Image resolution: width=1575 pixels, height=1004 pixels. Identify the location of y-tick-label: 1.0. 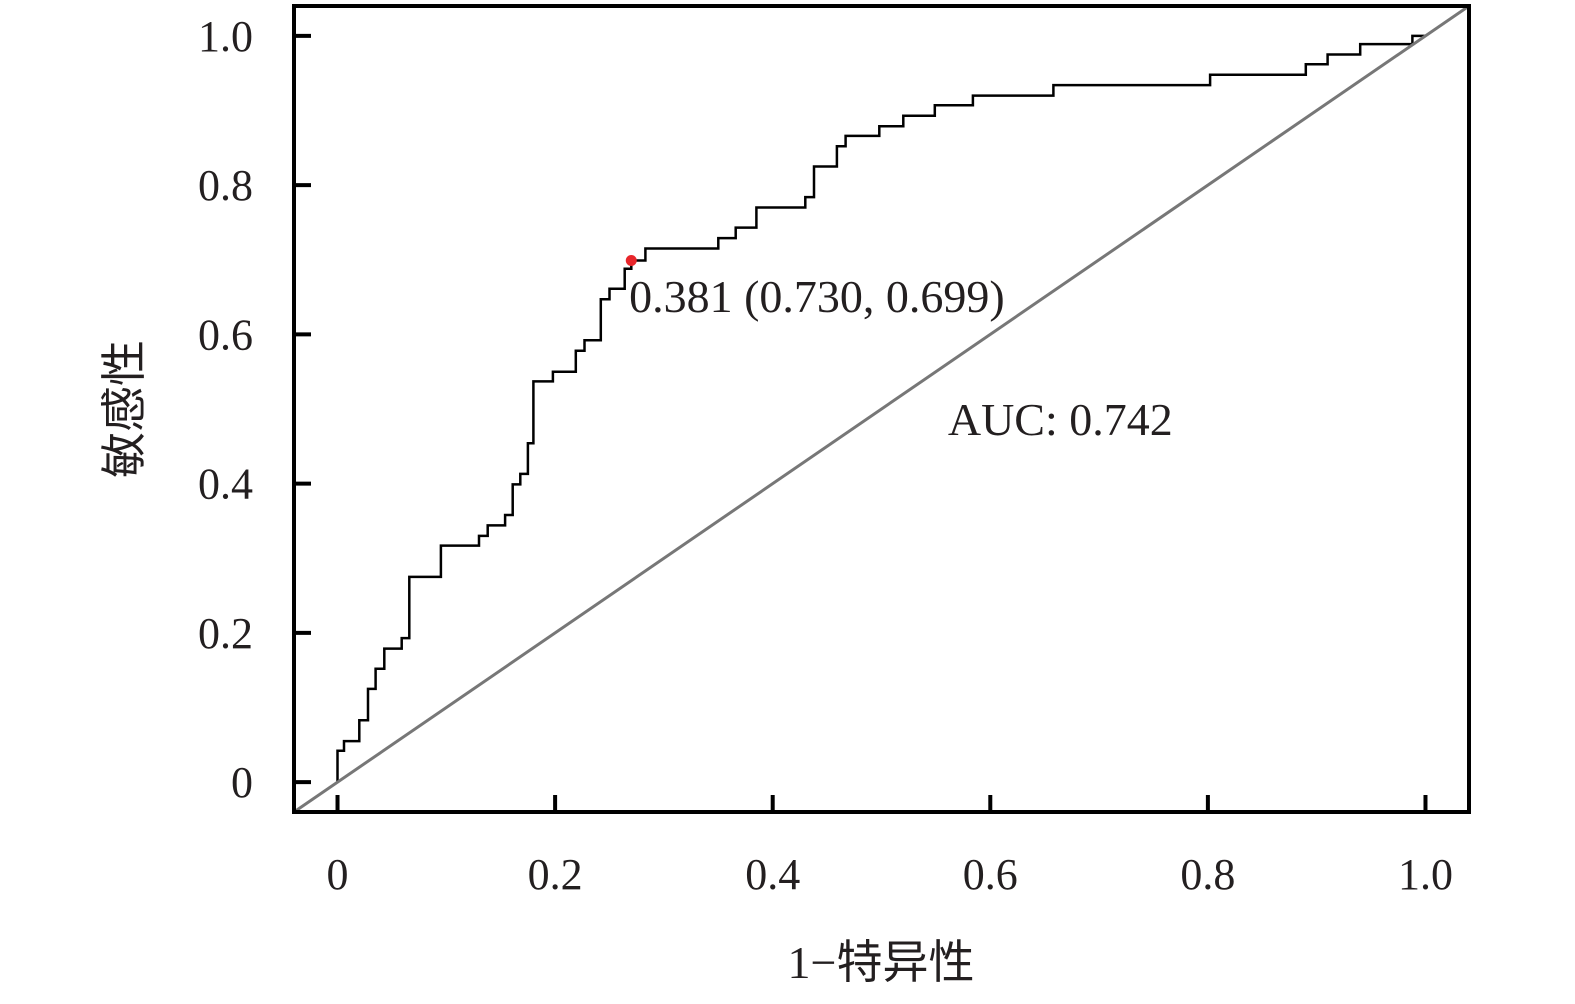
(225, 36).